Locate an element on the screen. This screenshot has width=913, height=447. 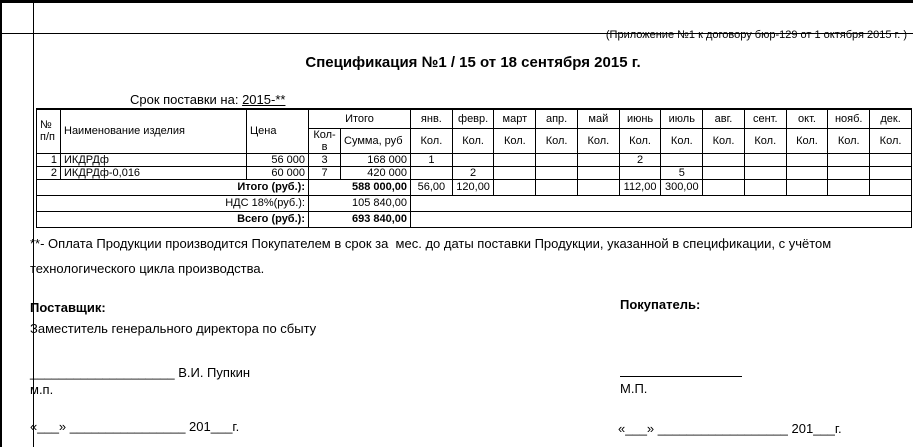
page-left-border is located at coordinates (1, 223).